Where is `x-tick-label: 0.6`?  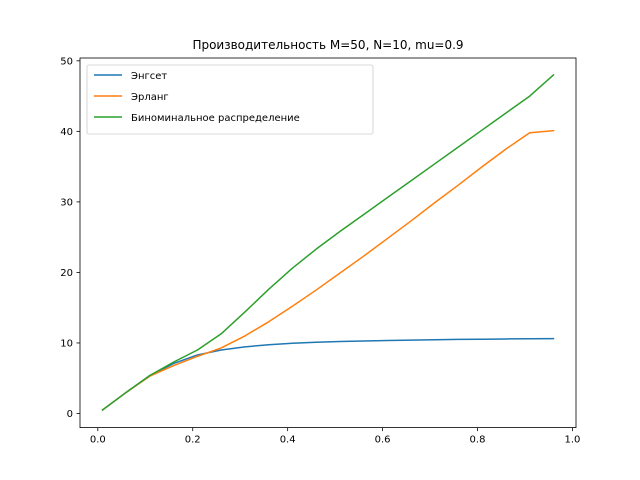
x-tick-label: 0.6 is located at coordinates (383, 440).